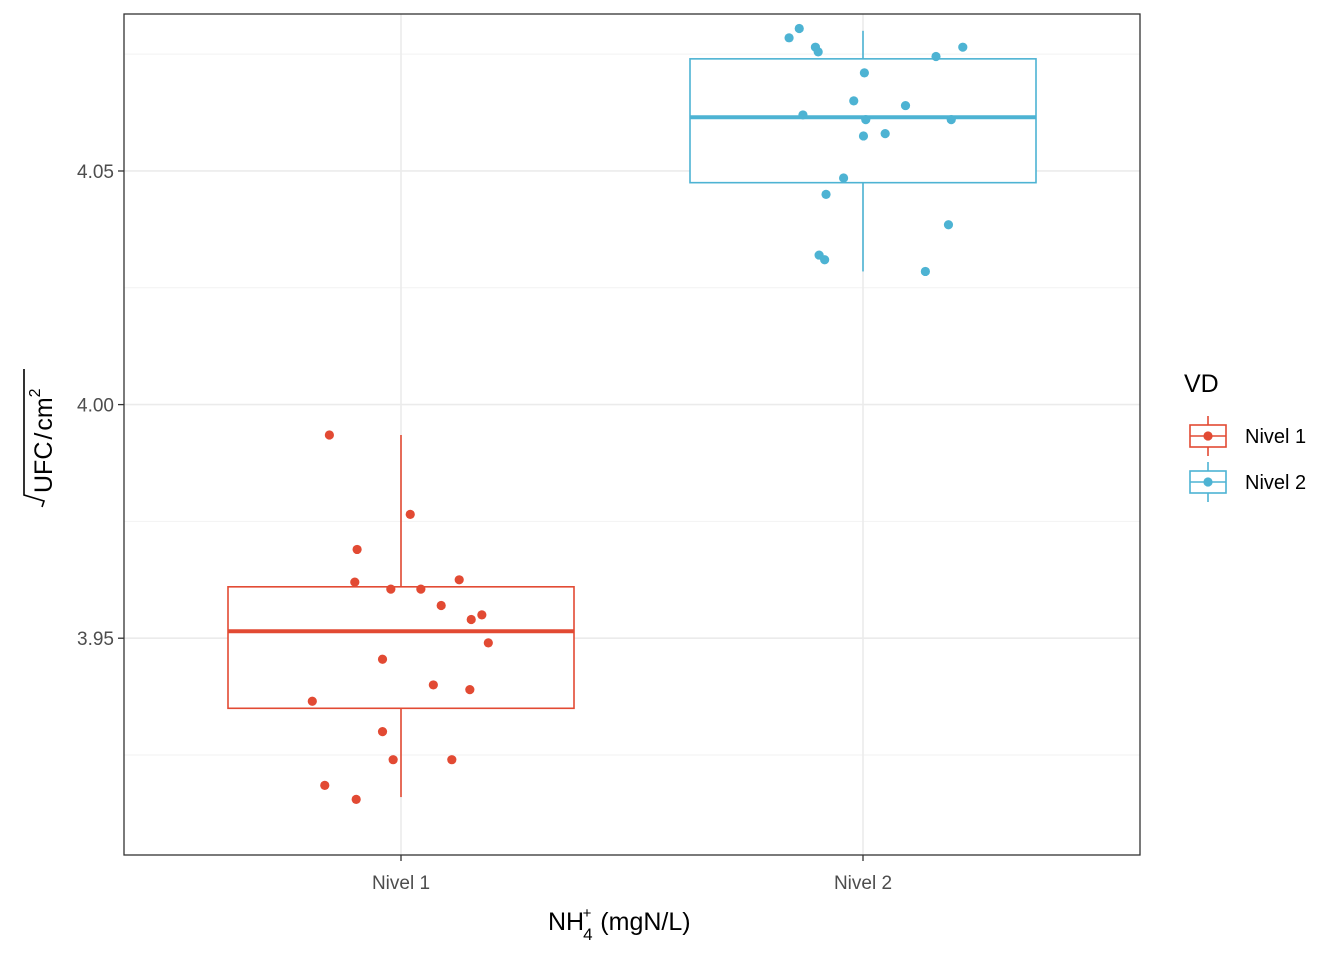  I want to click on x-axis-title-subscript: 4, so click(587, 934).